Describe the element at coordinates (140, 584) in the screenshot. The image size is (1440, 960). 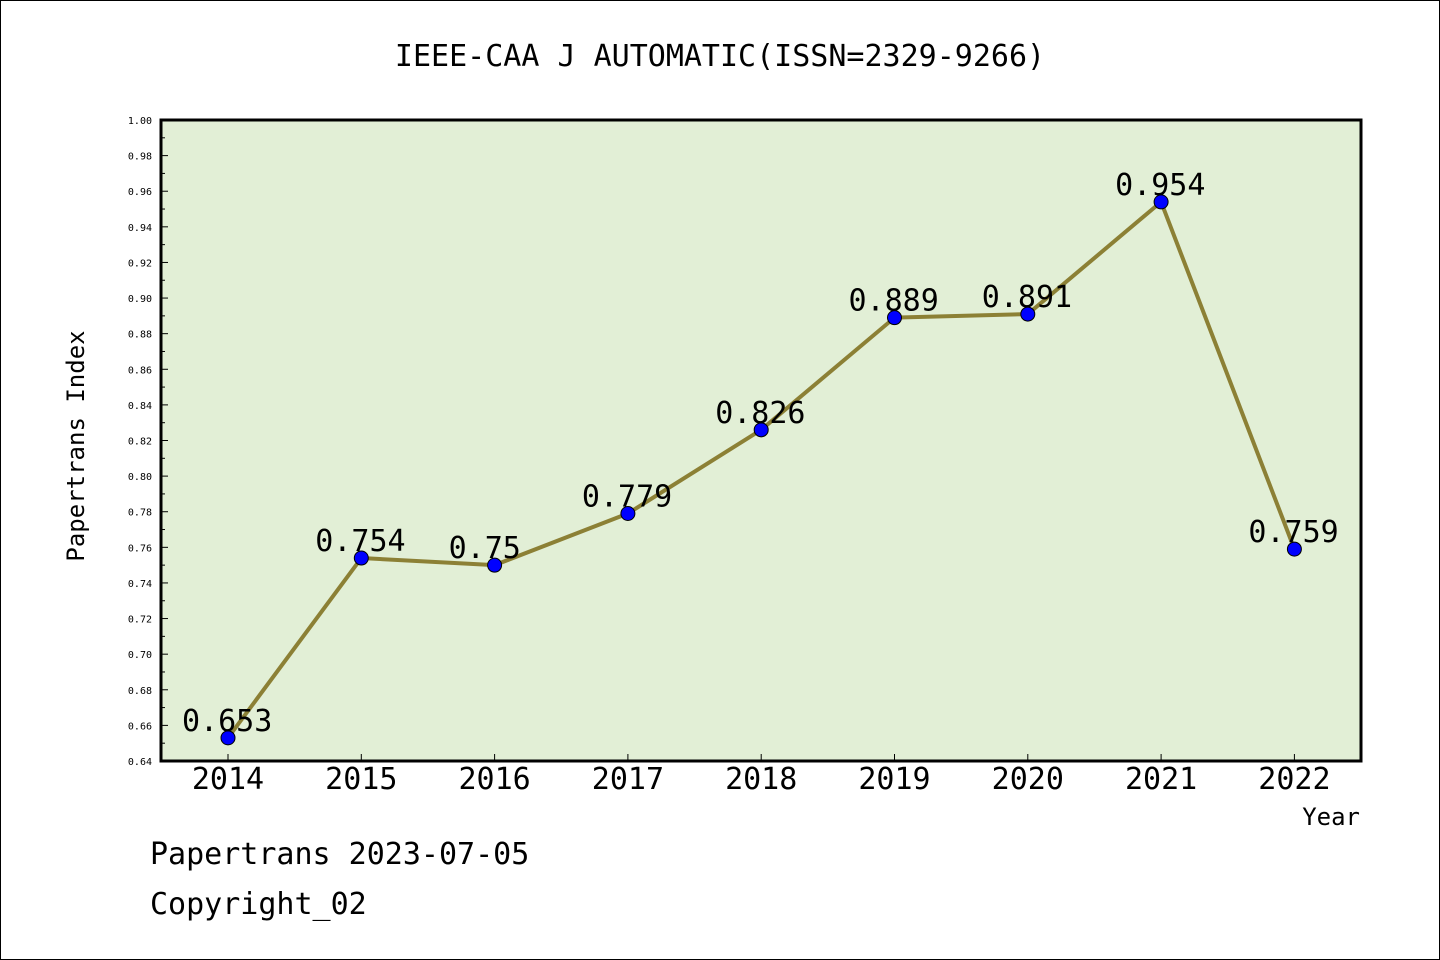
I see `y-tick-label: 0.74` at that location.